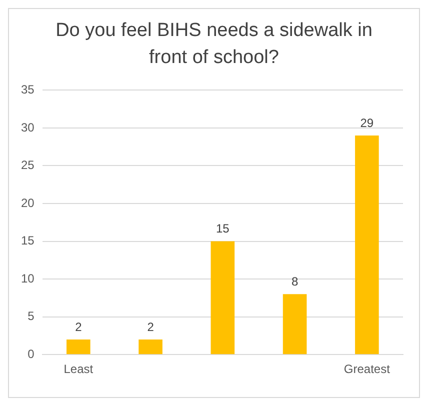 The width and height of the screenshot is (428, 406). I want to click on data-label: 29, so click(367, 123).